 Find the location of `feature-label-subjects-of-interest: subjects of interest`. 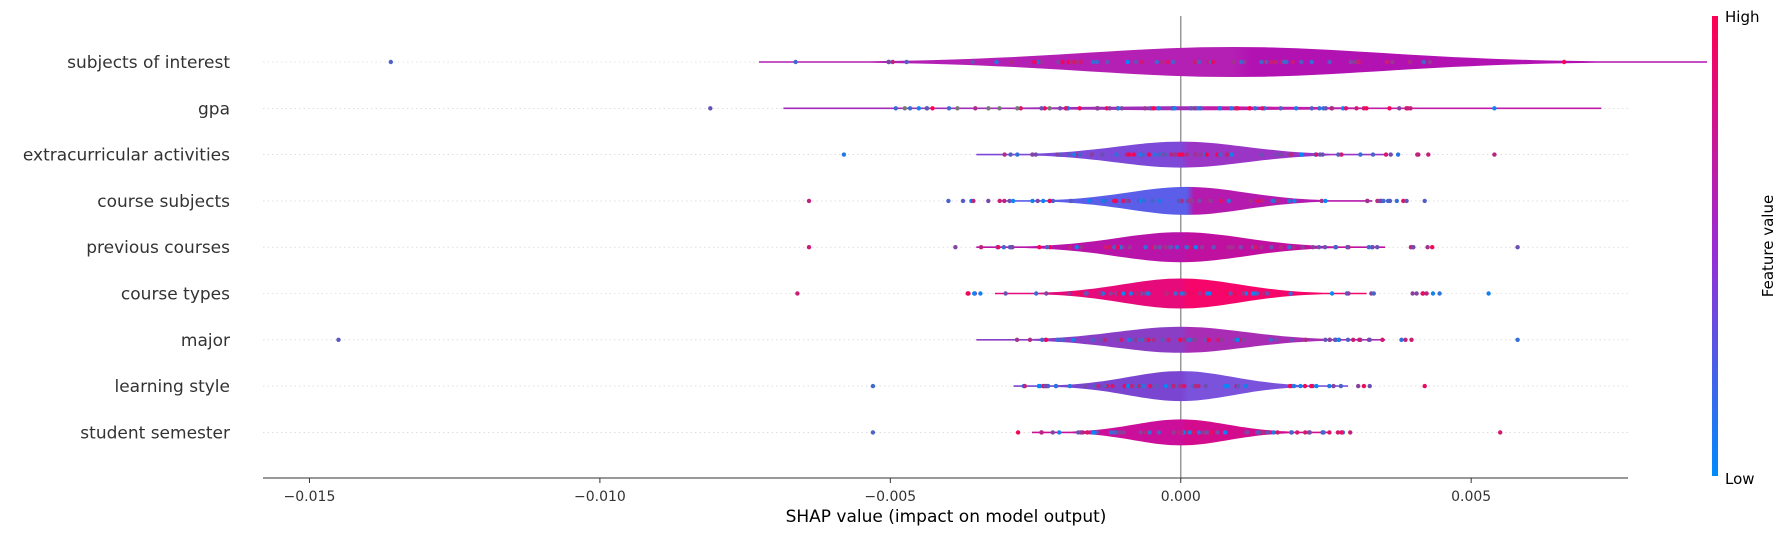

feature-label-subjects-of-interest: subjects of interest is located at coordinates (148, 63).